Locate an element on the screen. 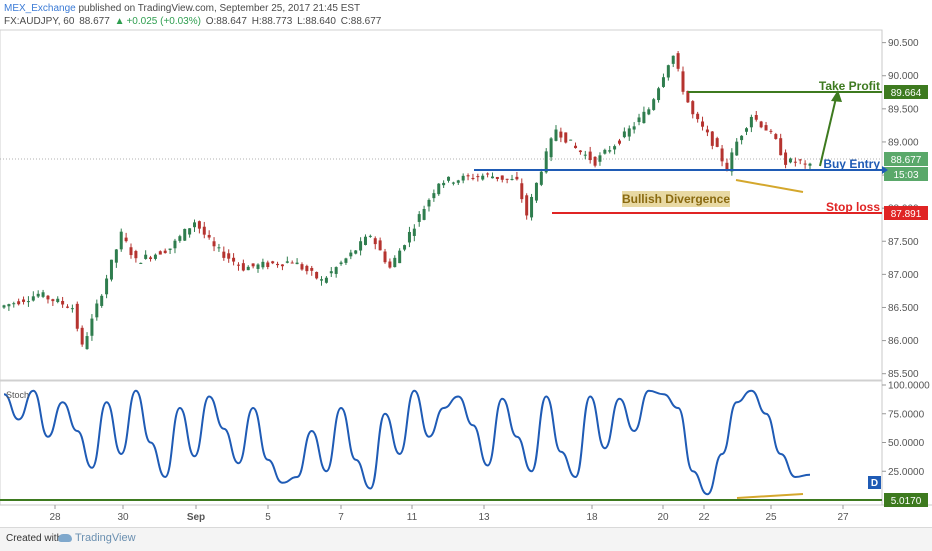  price-tick-label: 89.000 is located at coordinates (903, 142).